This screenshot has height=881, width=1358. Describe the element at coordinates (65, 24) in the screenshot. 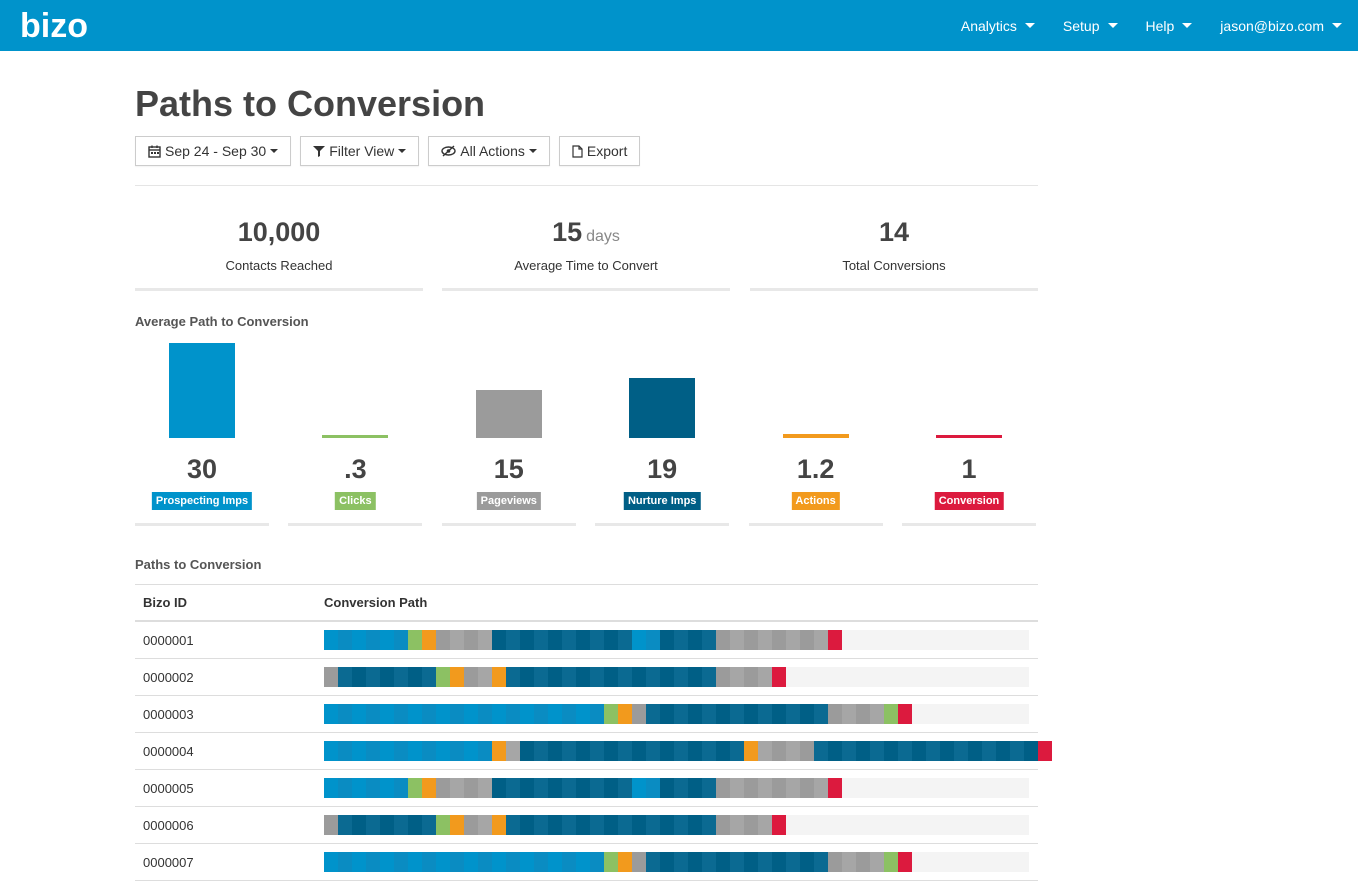

I see `bizo-logo: bizo` at that location.